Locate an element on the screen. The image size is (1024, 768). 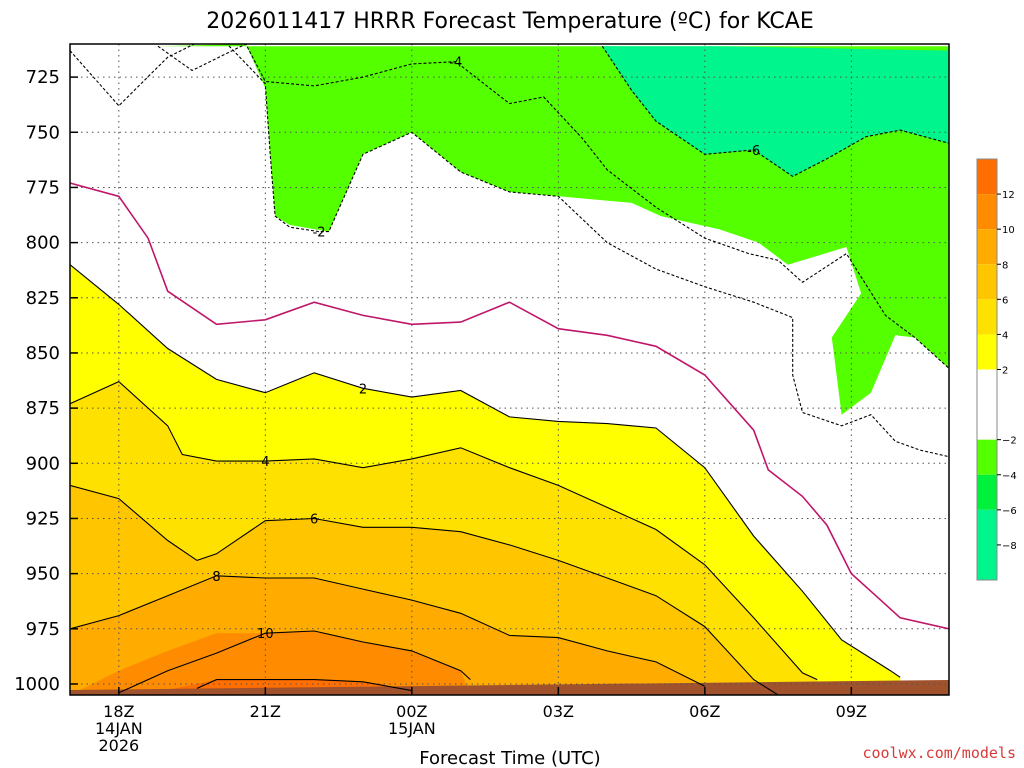
y-tick-label-825: 825 is located at coordinates (43, 298).